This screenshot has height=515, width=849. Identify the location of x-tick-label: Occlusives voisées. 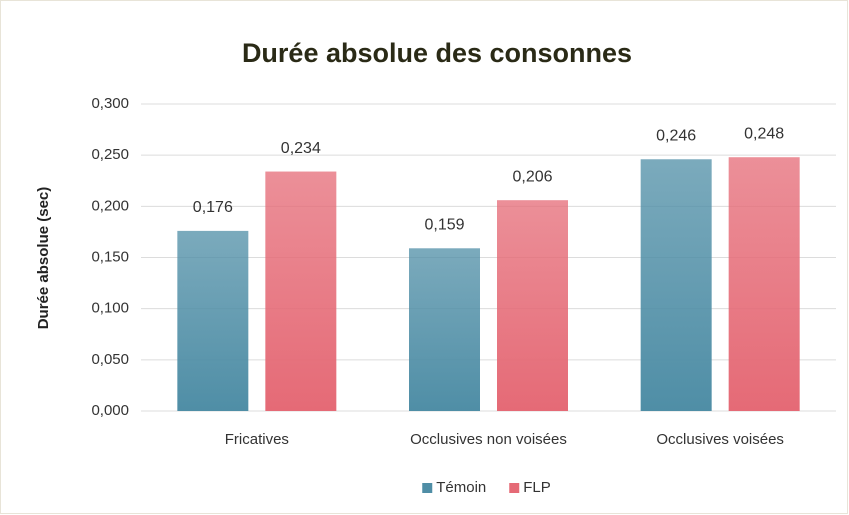
(720, 439).